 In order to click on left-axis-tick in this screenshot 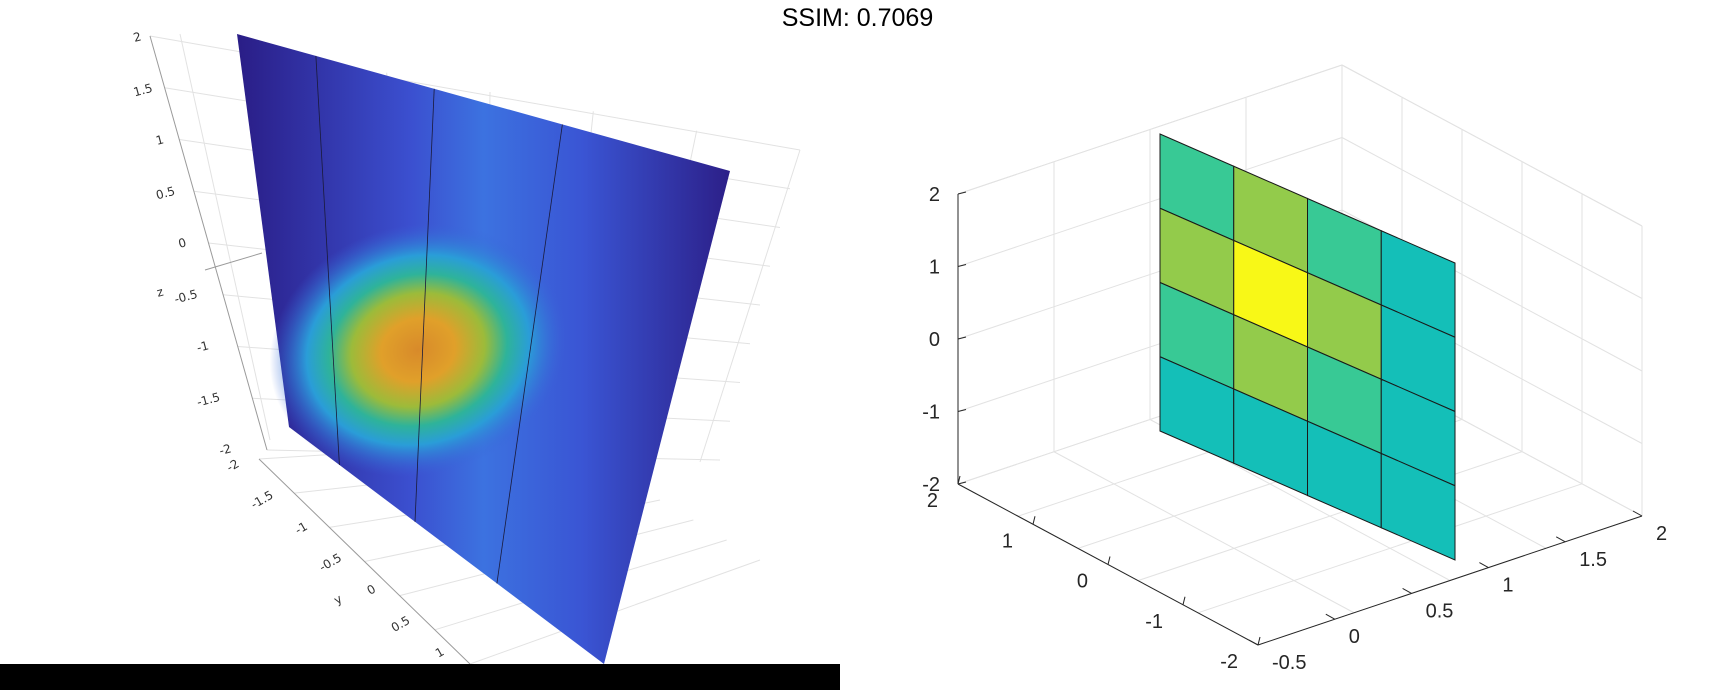, I will do `click(233, 261)`.